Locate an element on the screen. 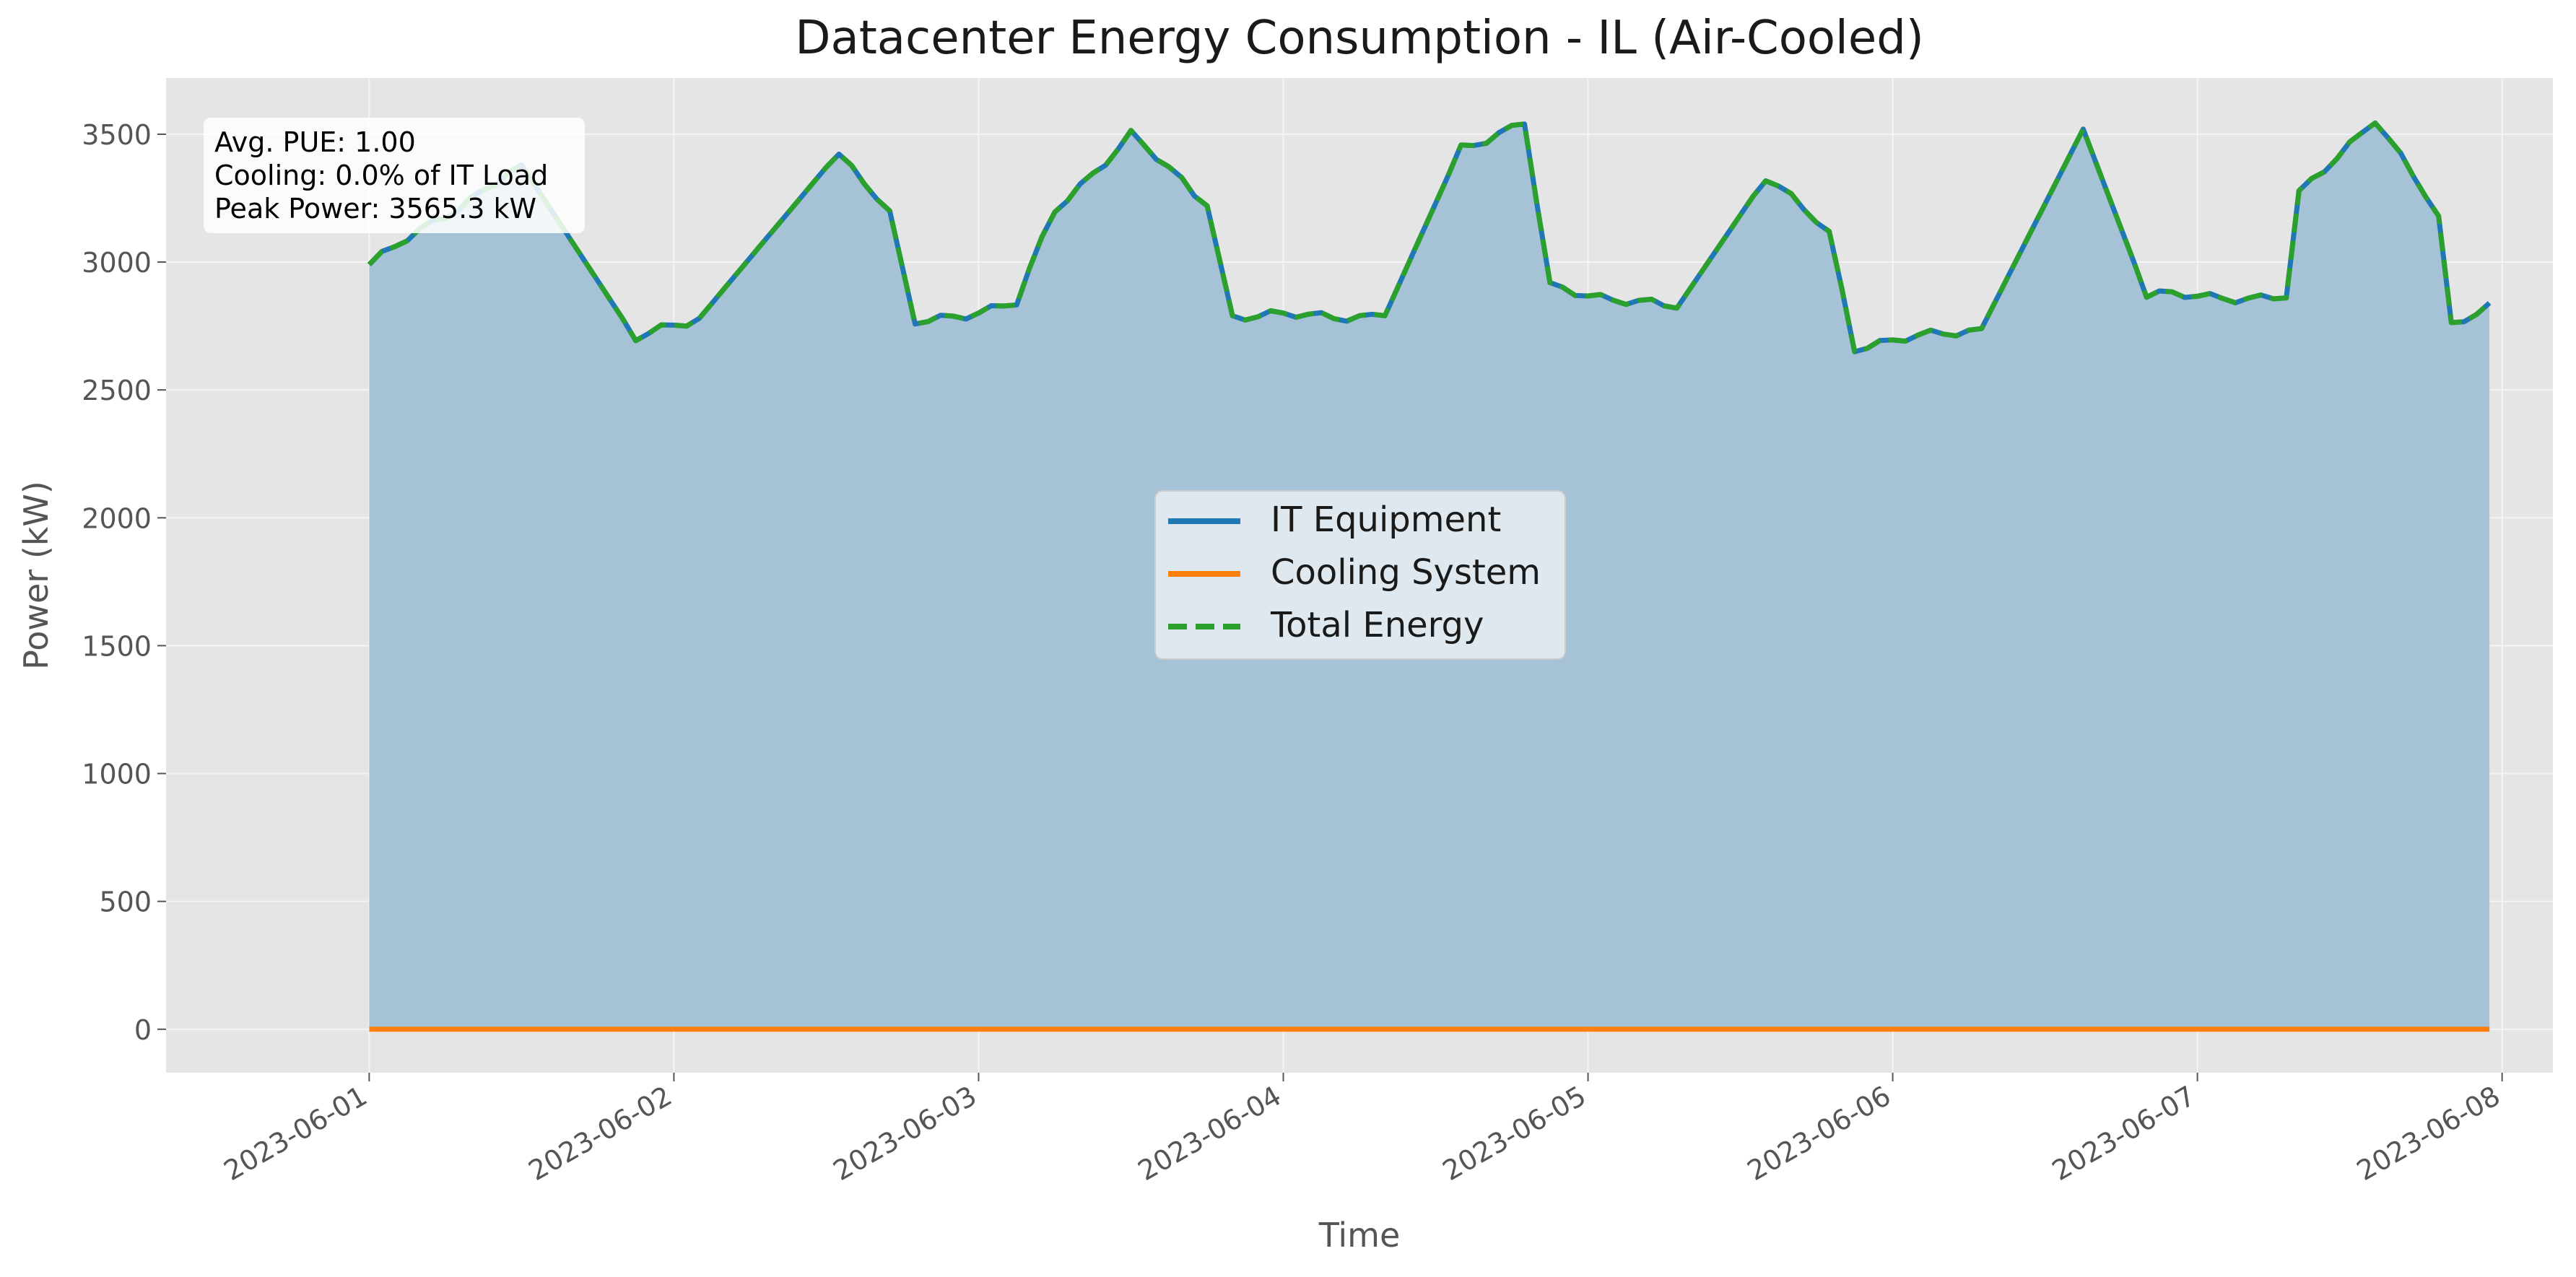  legend-box is located at coordinates (1360, 575).